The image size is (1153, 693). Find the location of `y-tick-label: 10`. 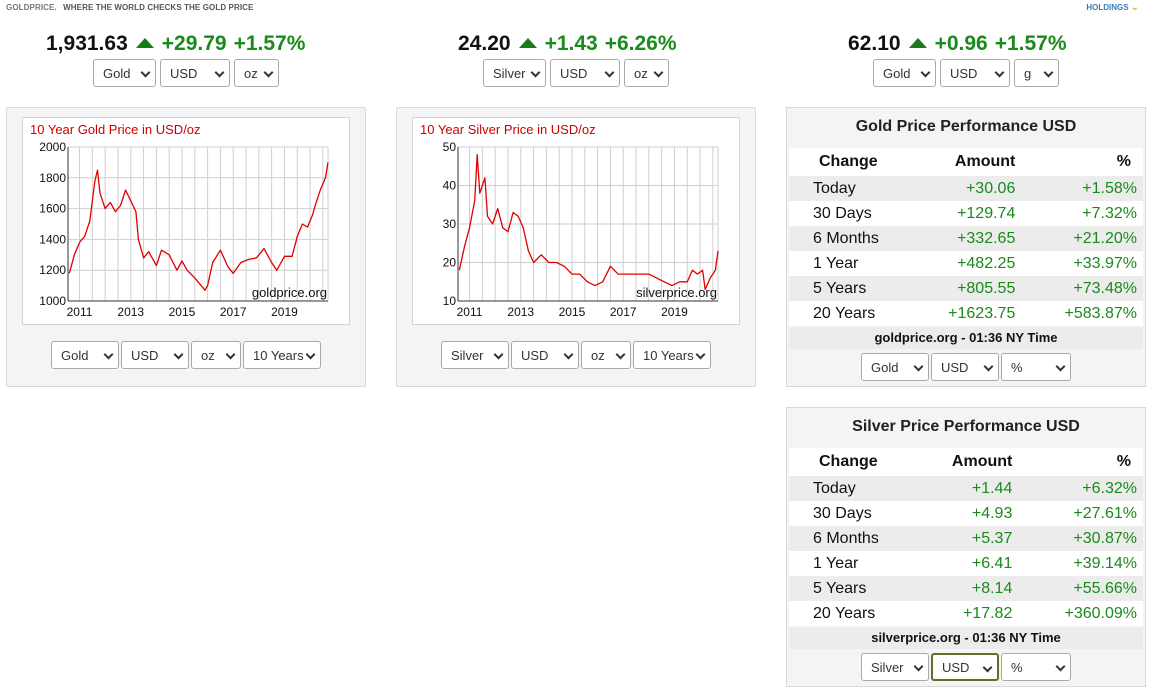

y-tick-label: 10 is located at coordinates (450, 301).